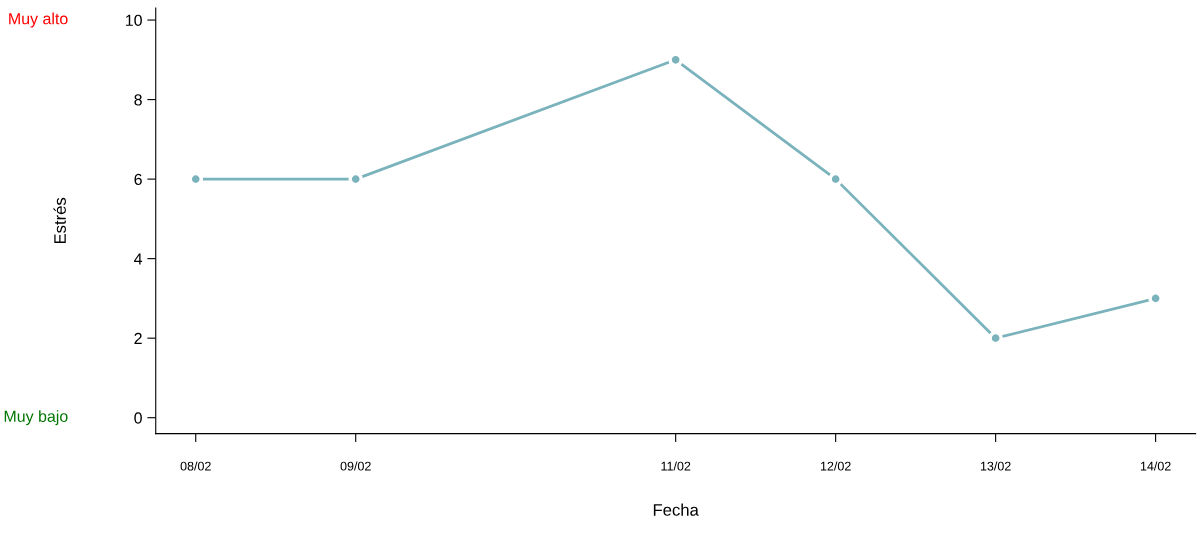 The height and width of the screenshot is (542, 1198). What do you see at coordinates (1155, 466) in the screenshot?
I see `x-tick-label: 14/02` at bounding box center [1155, 466].